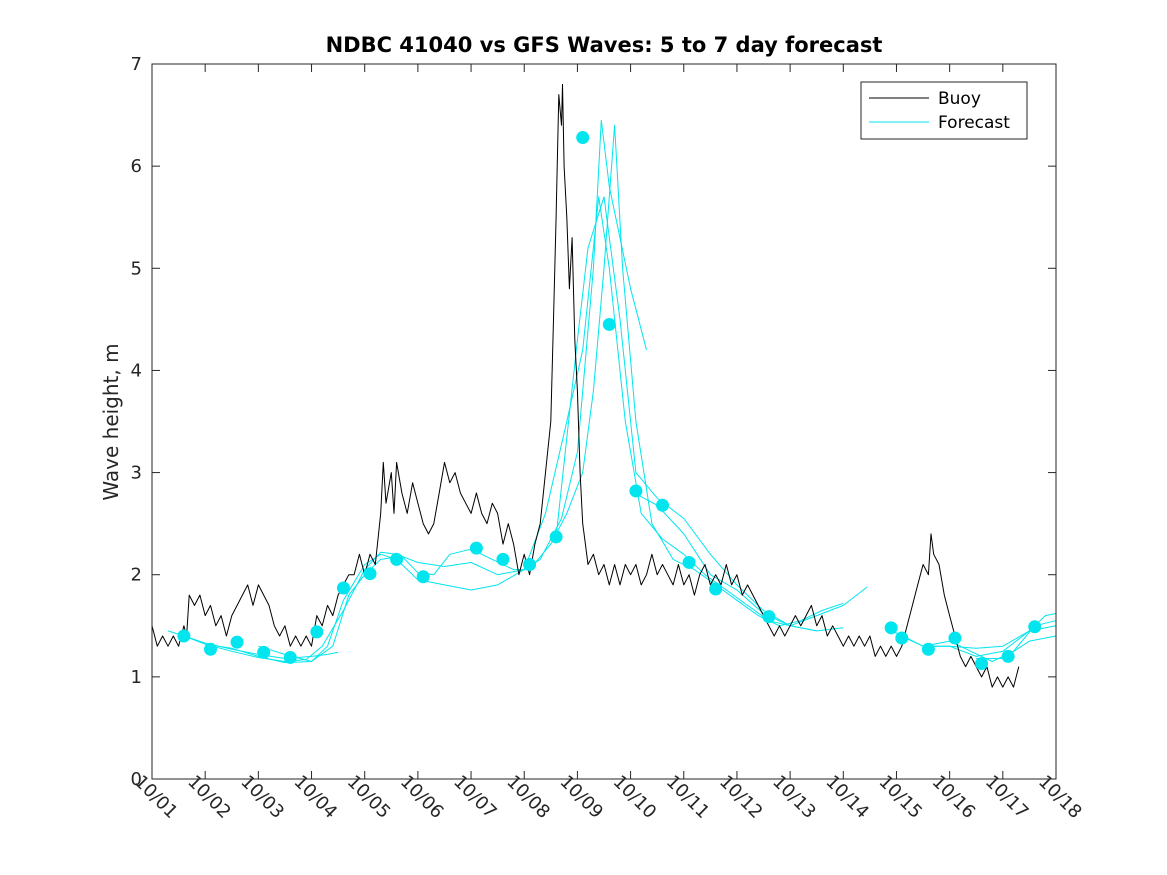 This screenshot has height=875, width=1167. I want to click on y-tick-label: 4, so click(136, 370).